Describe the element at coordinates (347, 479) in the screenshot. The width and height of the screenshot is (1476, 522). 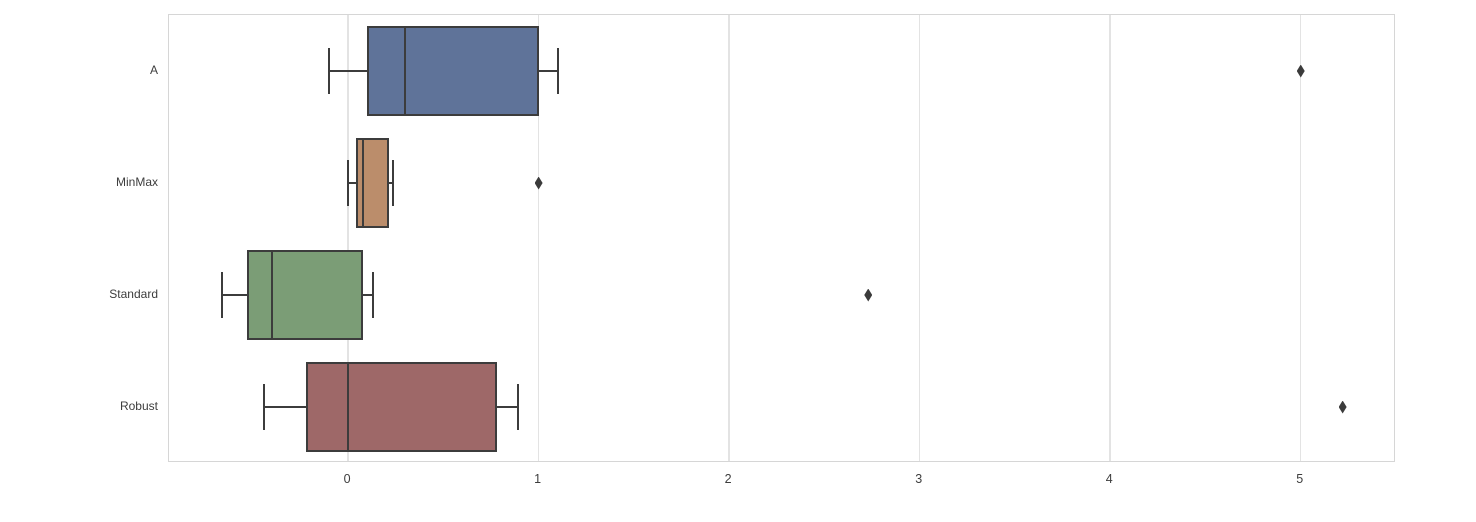
I see `x-tick-label-0: 0` at that location.